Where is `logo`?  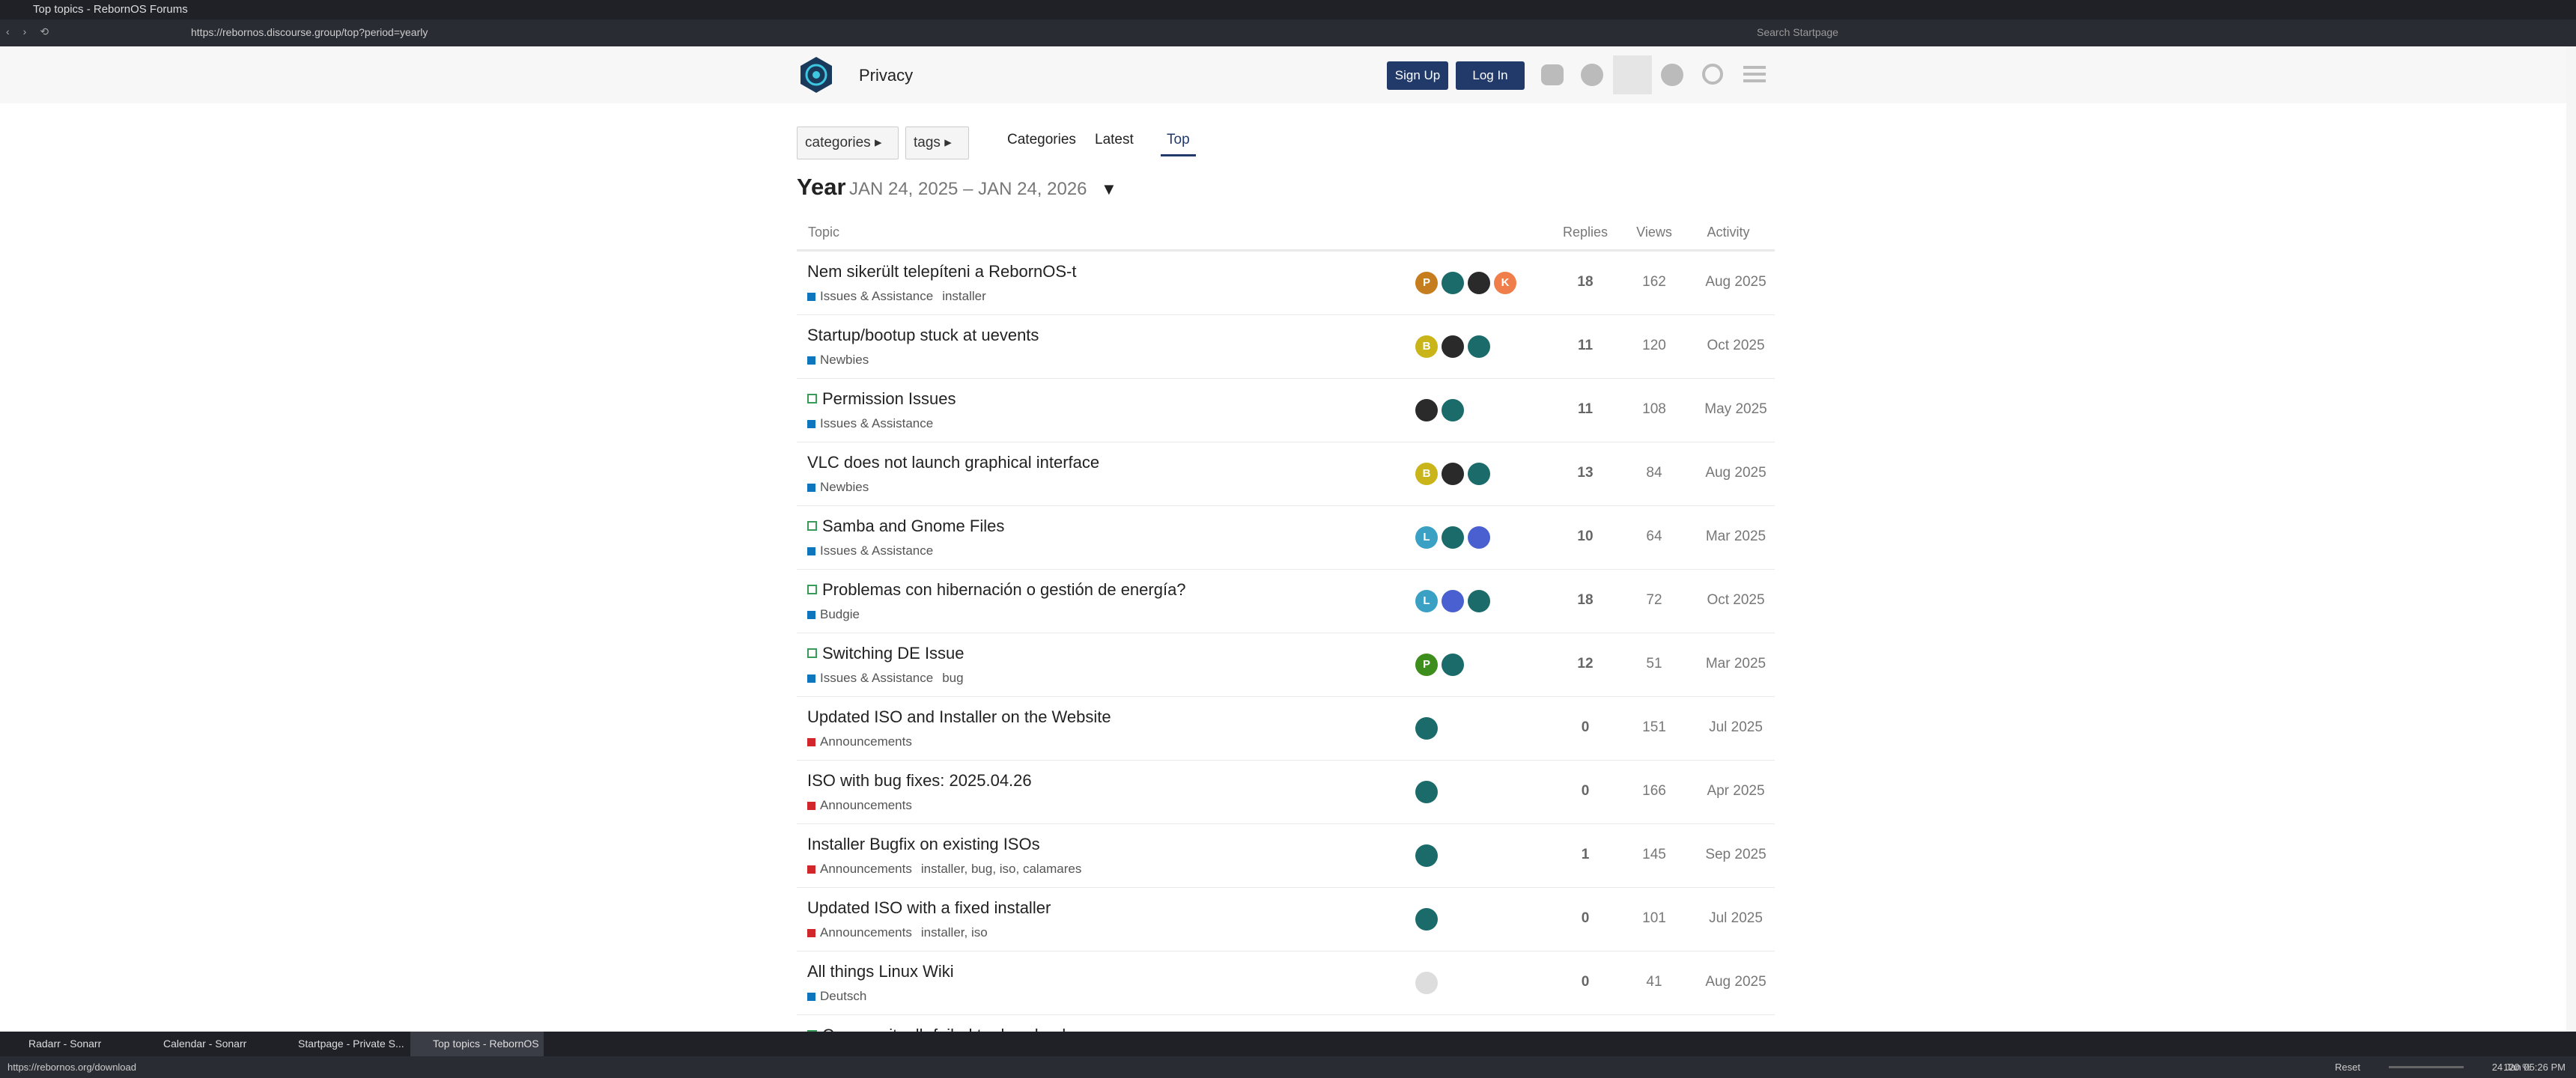 logo is located at coordinates (816, 74).